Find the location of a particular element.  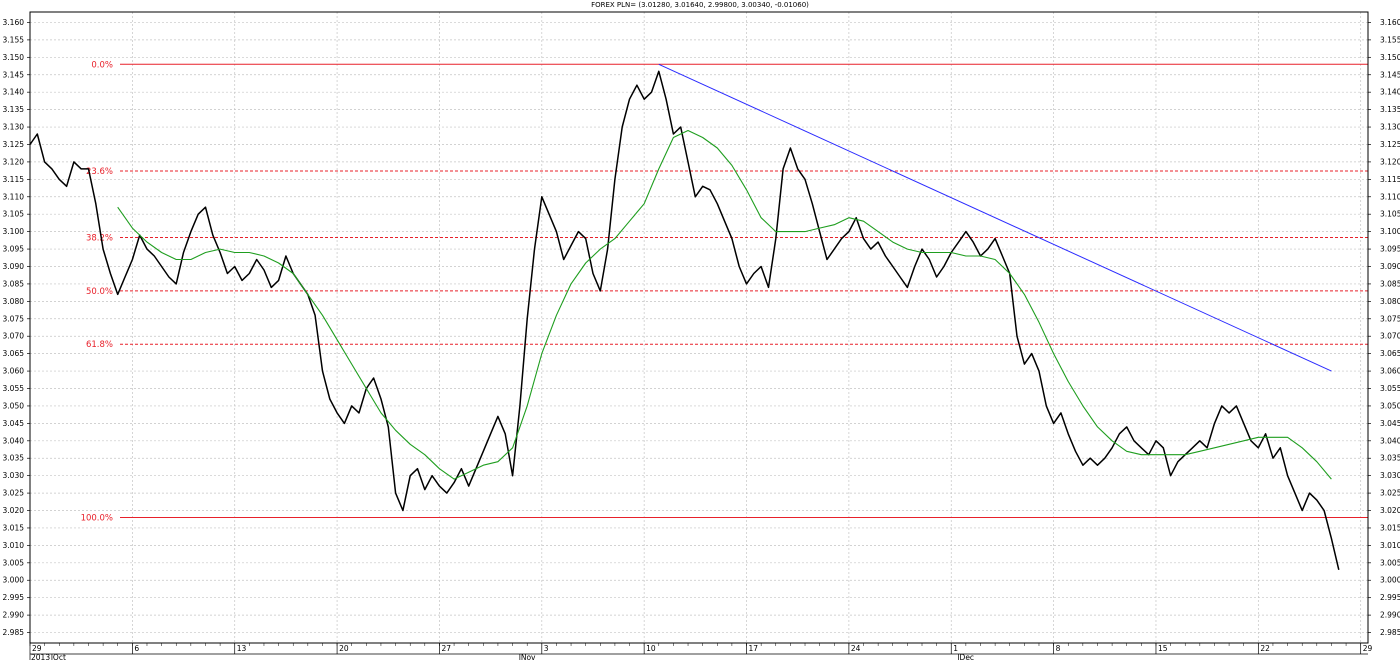

fib-level-label: 50.0% is located at coordinates (99, 292).